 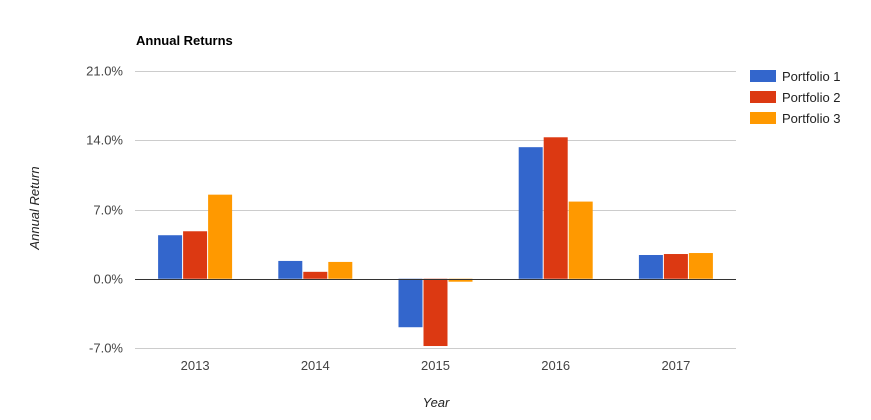 I want to click on y-tick-label: 0.0%, so click(x=108, y=279).